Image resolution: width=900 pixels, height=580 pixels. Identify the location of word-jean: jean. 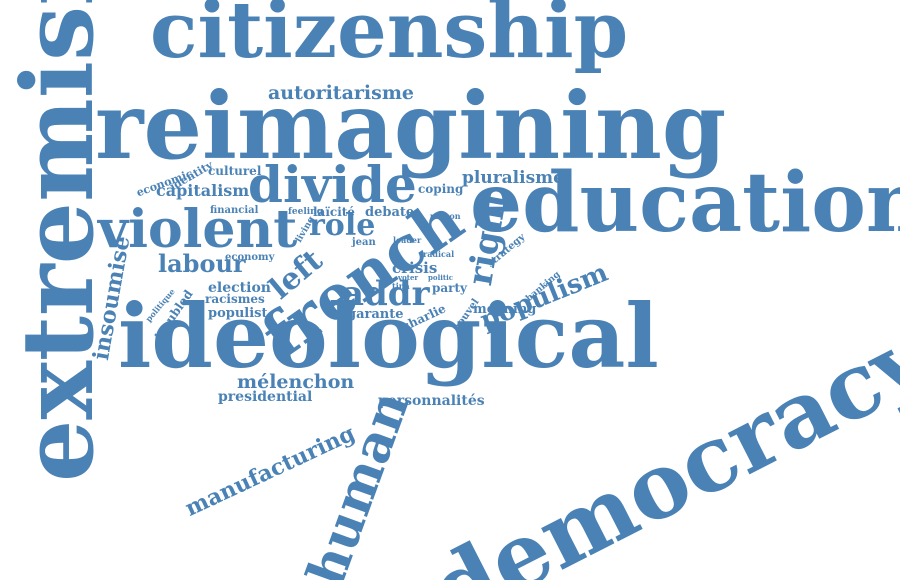
(364, 242).